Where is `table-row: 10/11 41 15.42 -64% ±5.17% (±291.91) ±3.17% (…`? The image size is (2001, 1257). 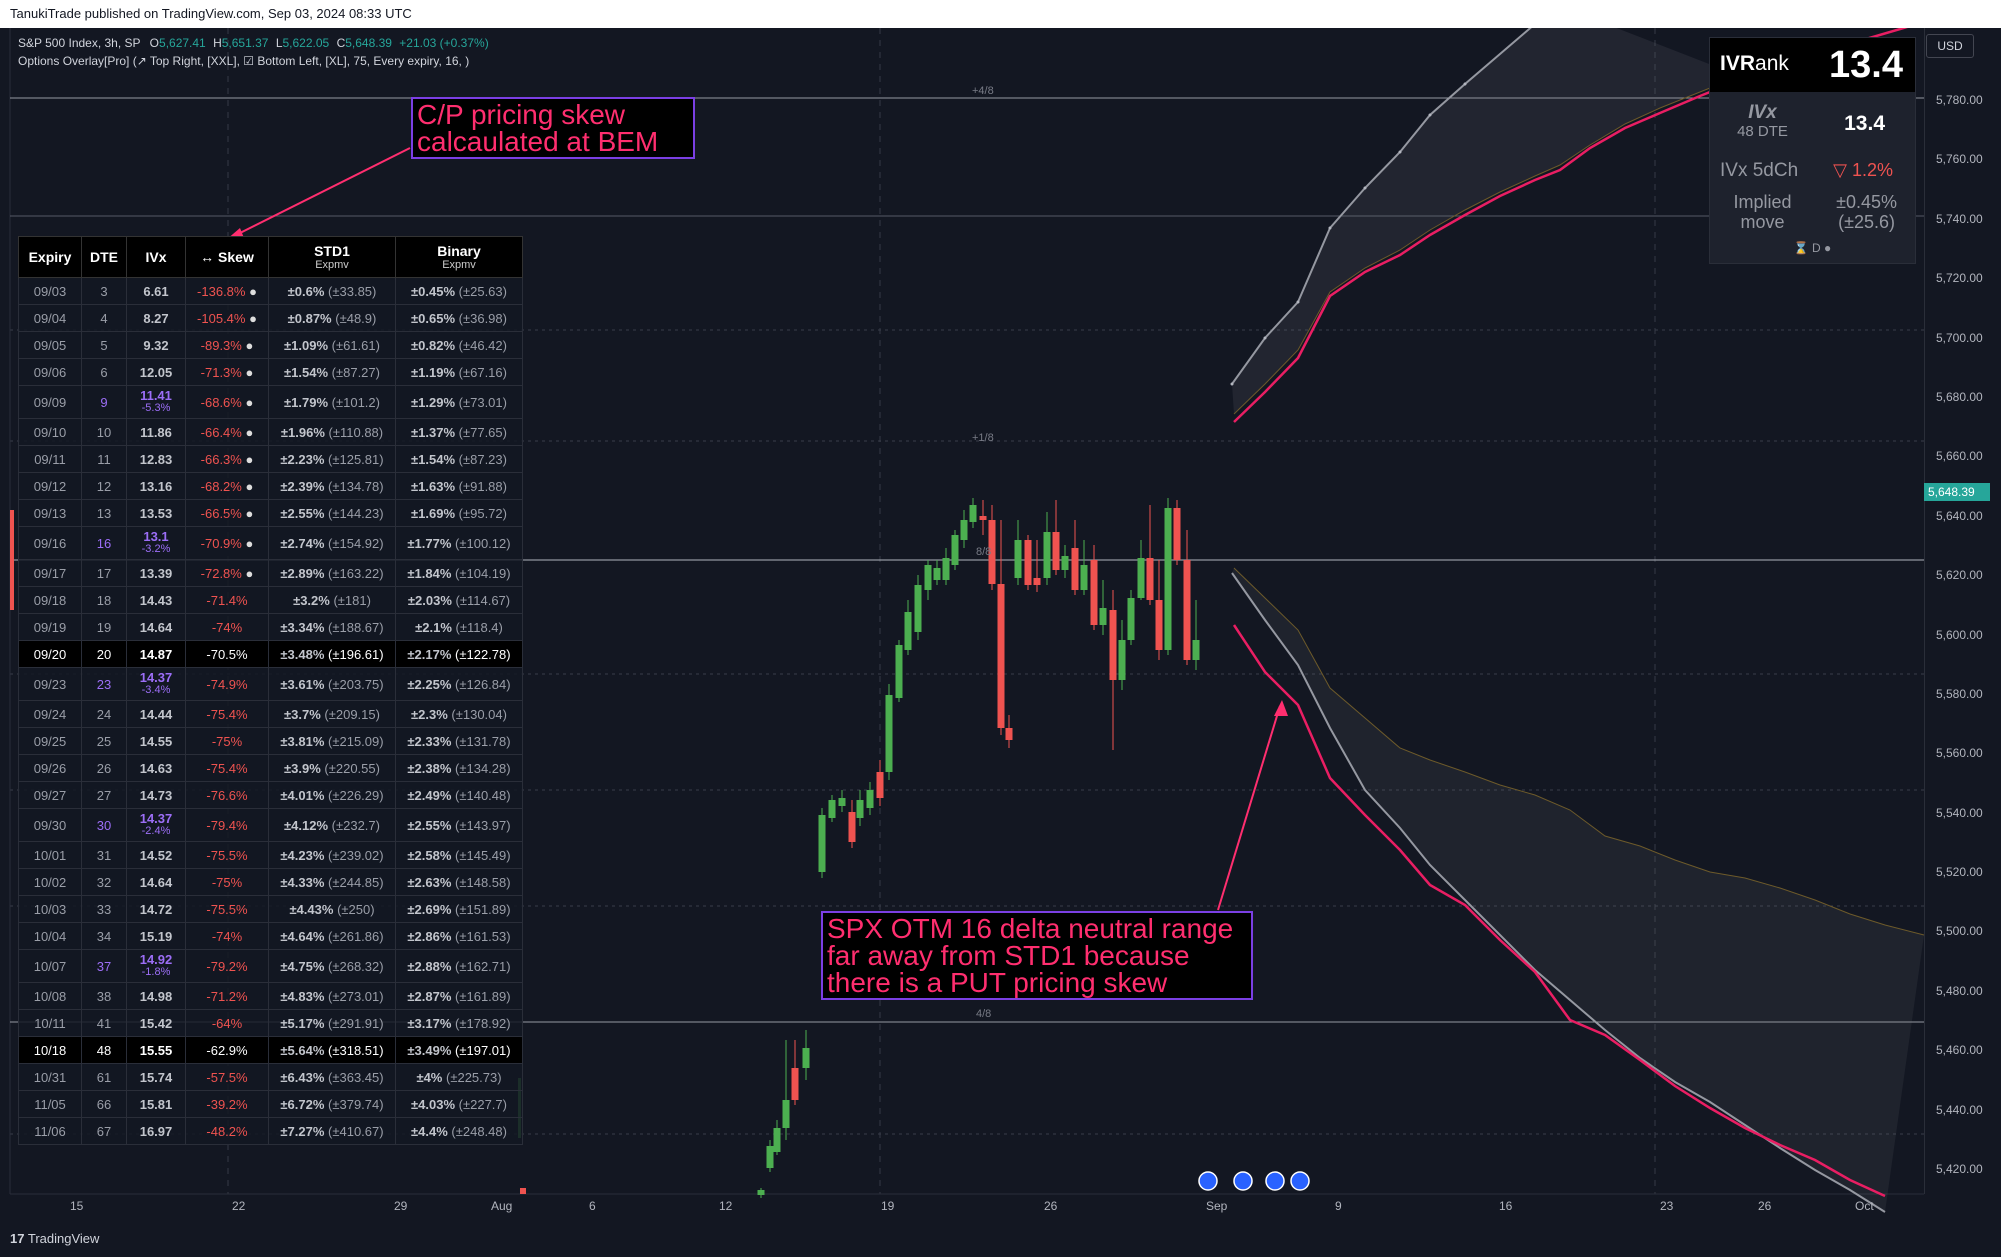
table-row: 10/11 41 15.42 -64% ±5.17% (±291.91) ±3.17% (… is located at coordinates (270, 1023).